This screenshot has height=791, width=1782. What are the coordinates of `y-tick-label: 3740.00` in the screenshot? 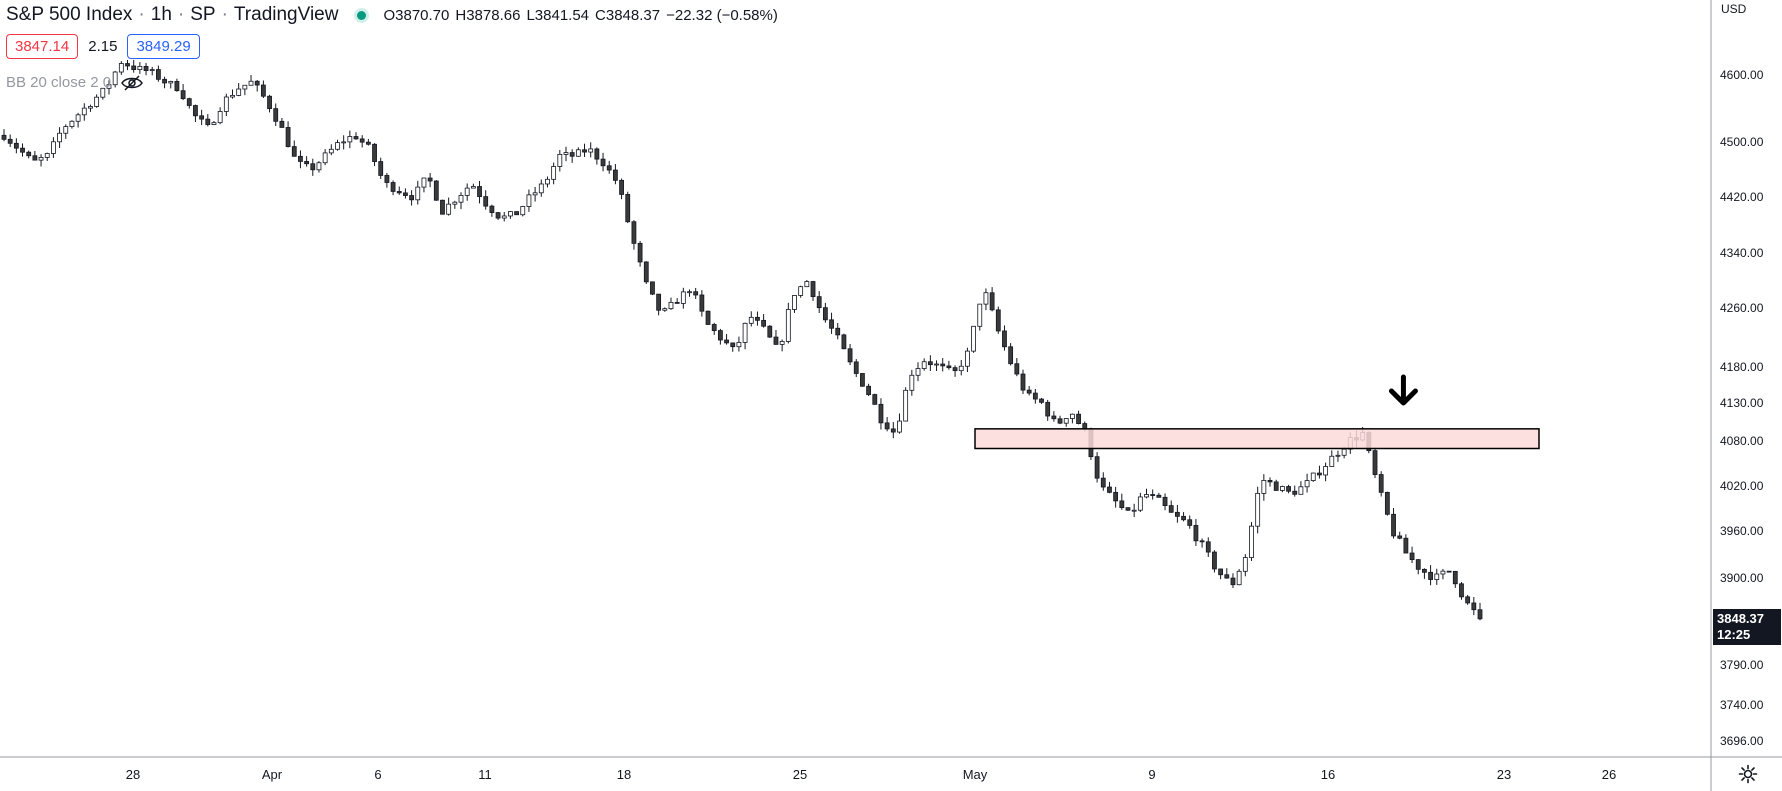 It's located at (1742, 705).